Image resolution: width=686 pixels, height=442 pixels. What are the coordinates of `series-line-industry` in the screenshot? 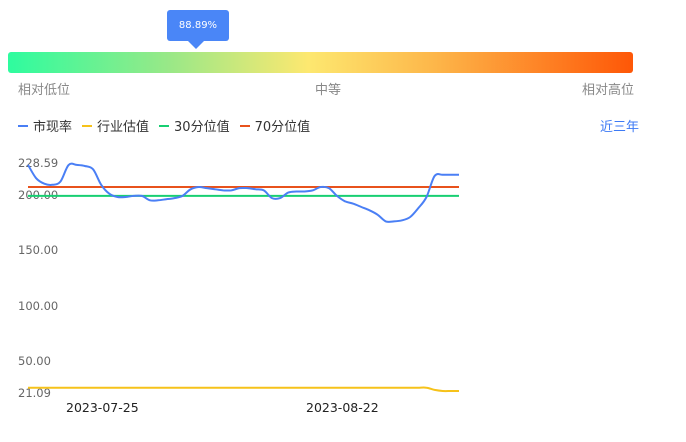 It's located at (243, 389).